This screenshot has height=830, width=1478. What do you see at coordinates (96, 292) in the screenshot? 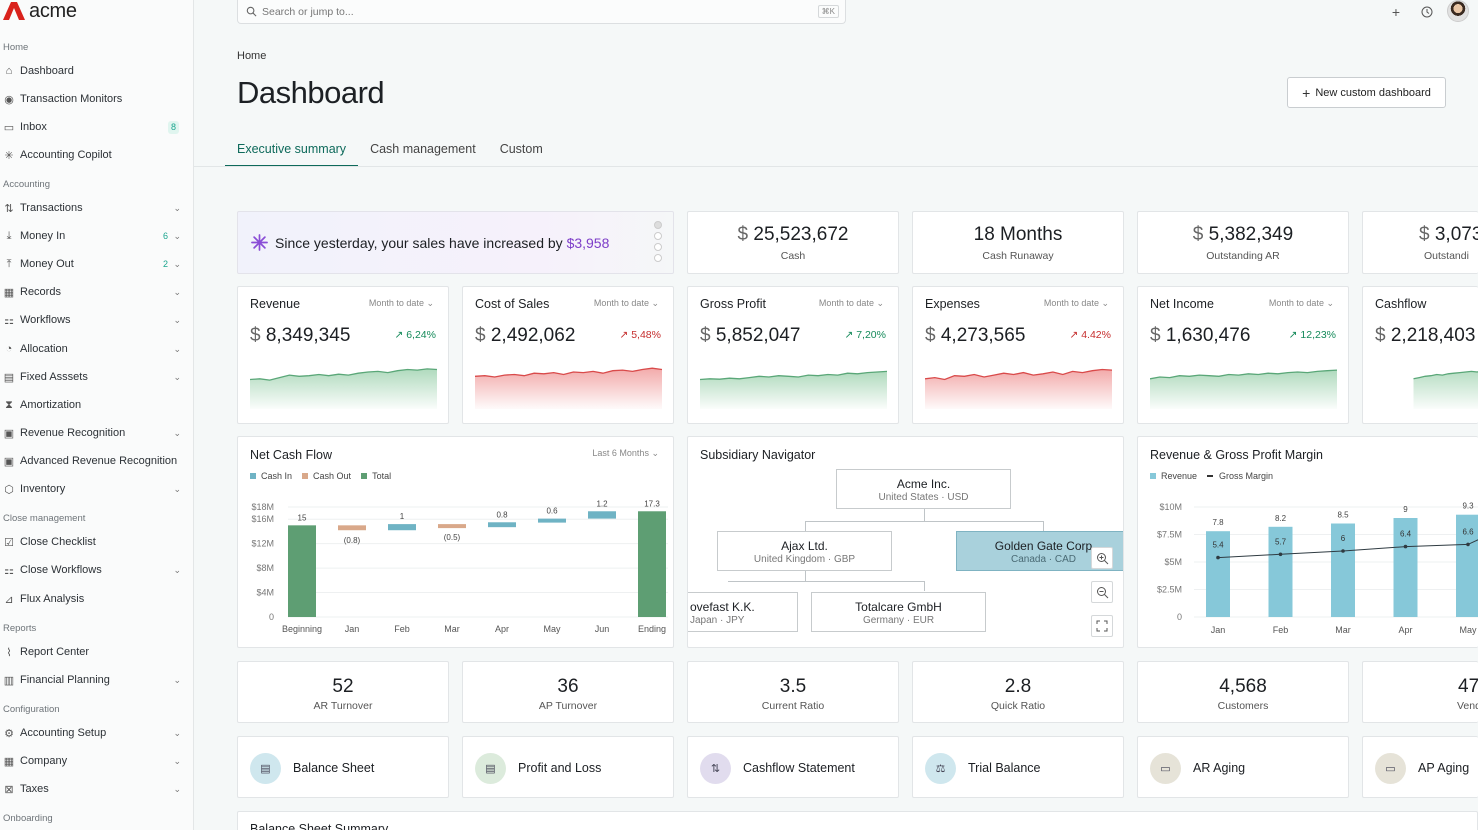
I see `sidebar-item-records: ▦ Records ⌄` at bounding box center [96, 292].